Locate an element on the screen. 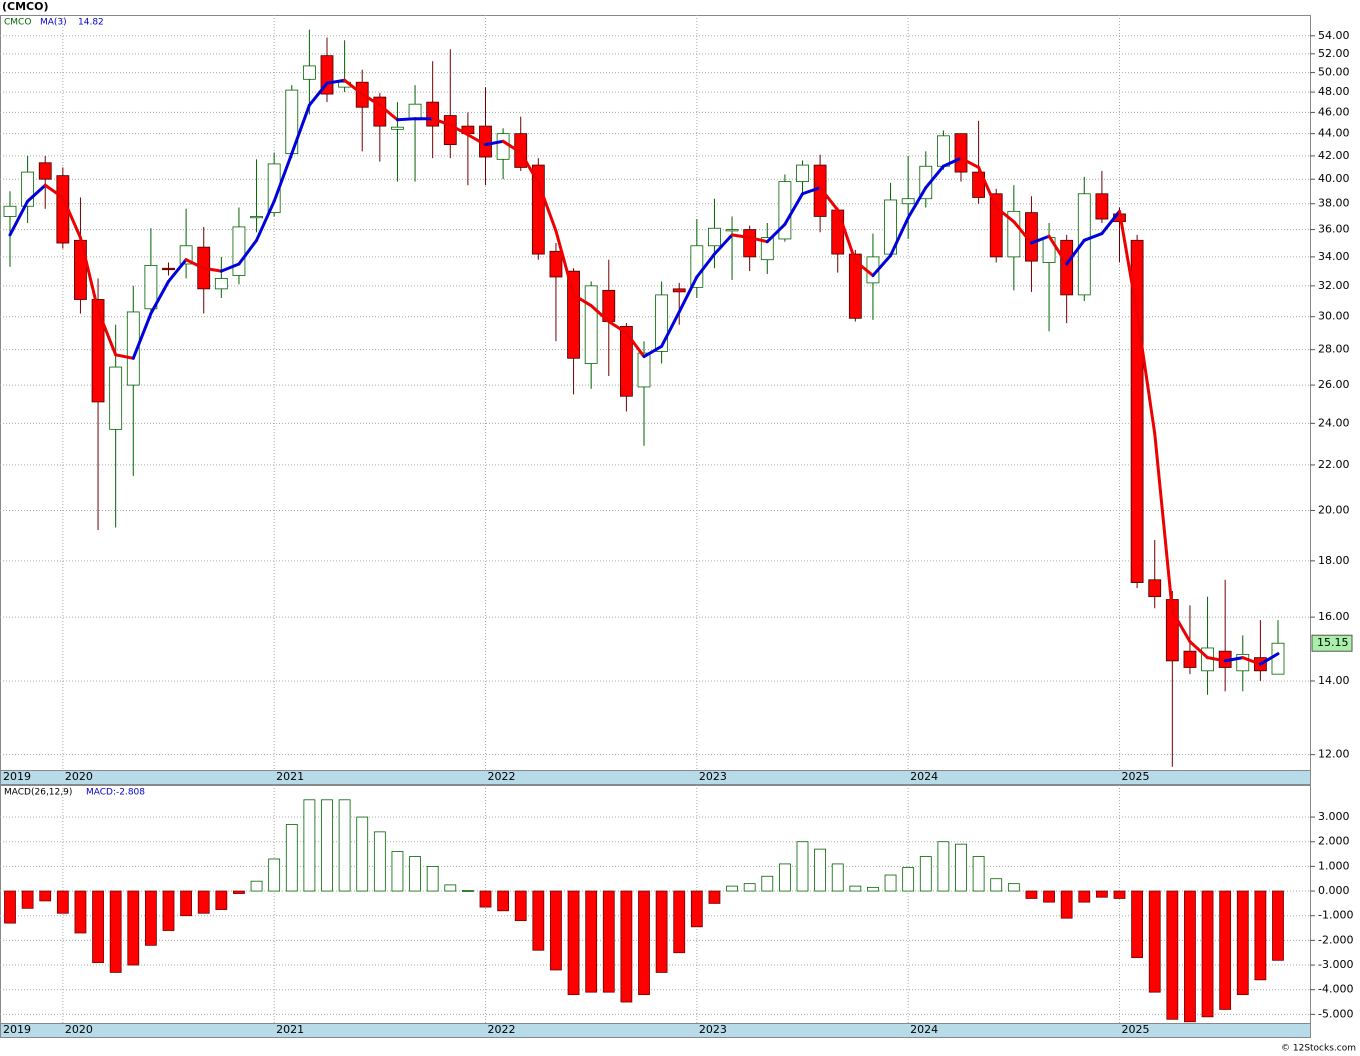  date-strip is located at coordinates (655, 1030).